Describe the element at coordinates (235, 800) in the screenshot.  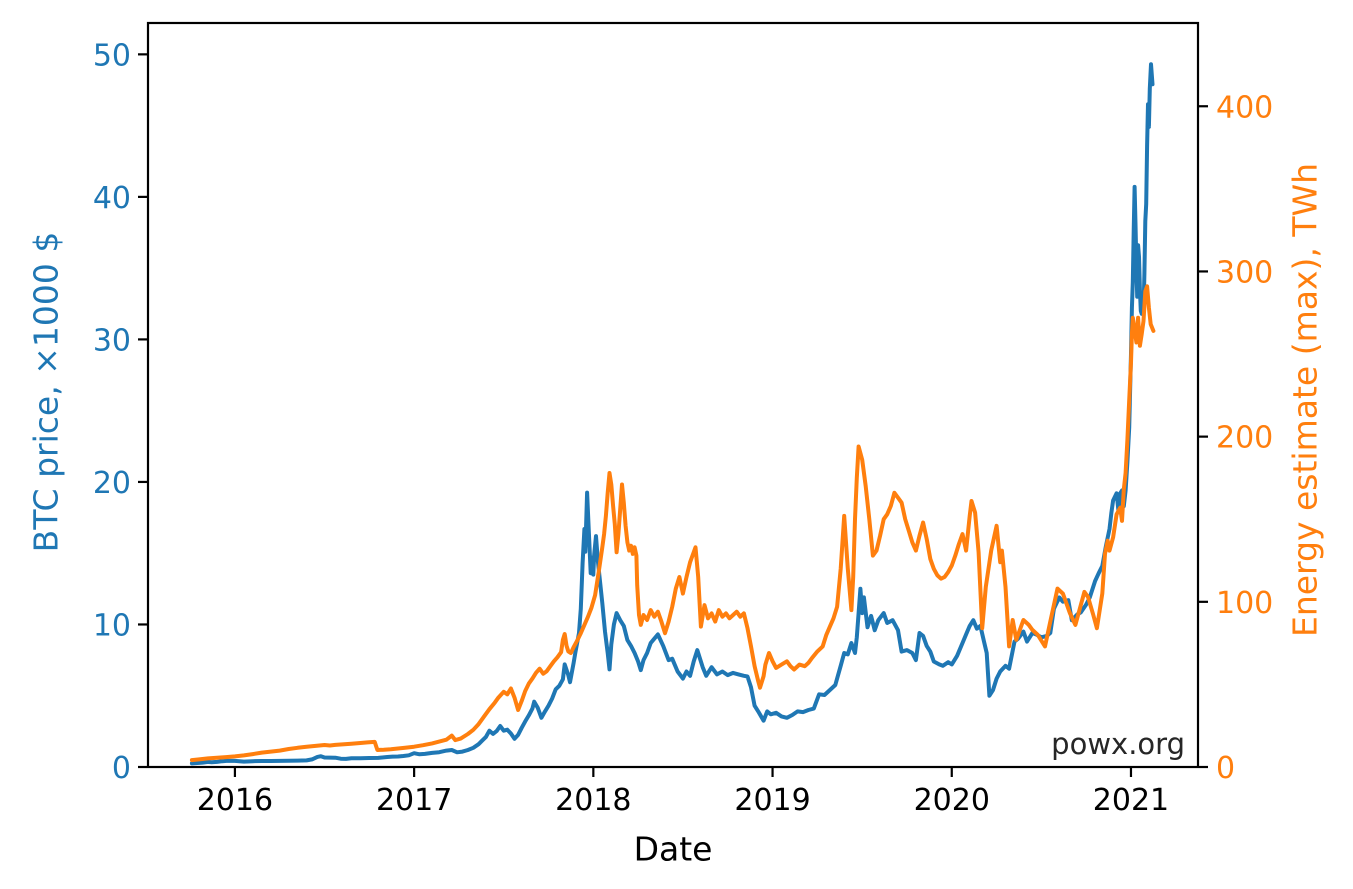
I see `tick-label: 2016` at that location.